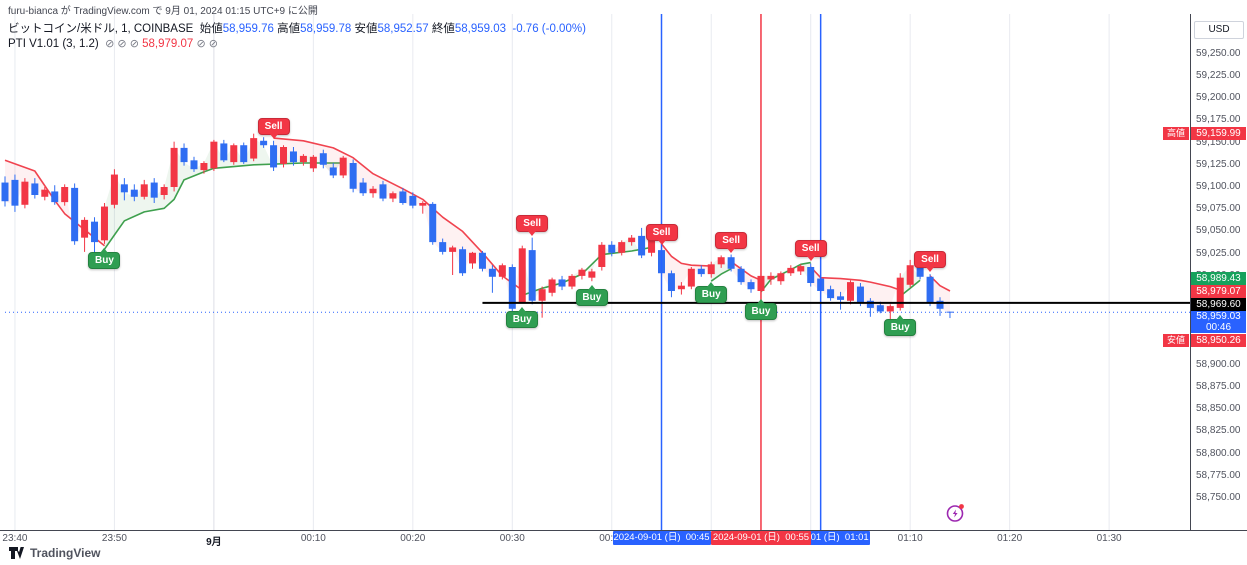  I want to click on price-tick: 59,075.00, so click(1218, 209).